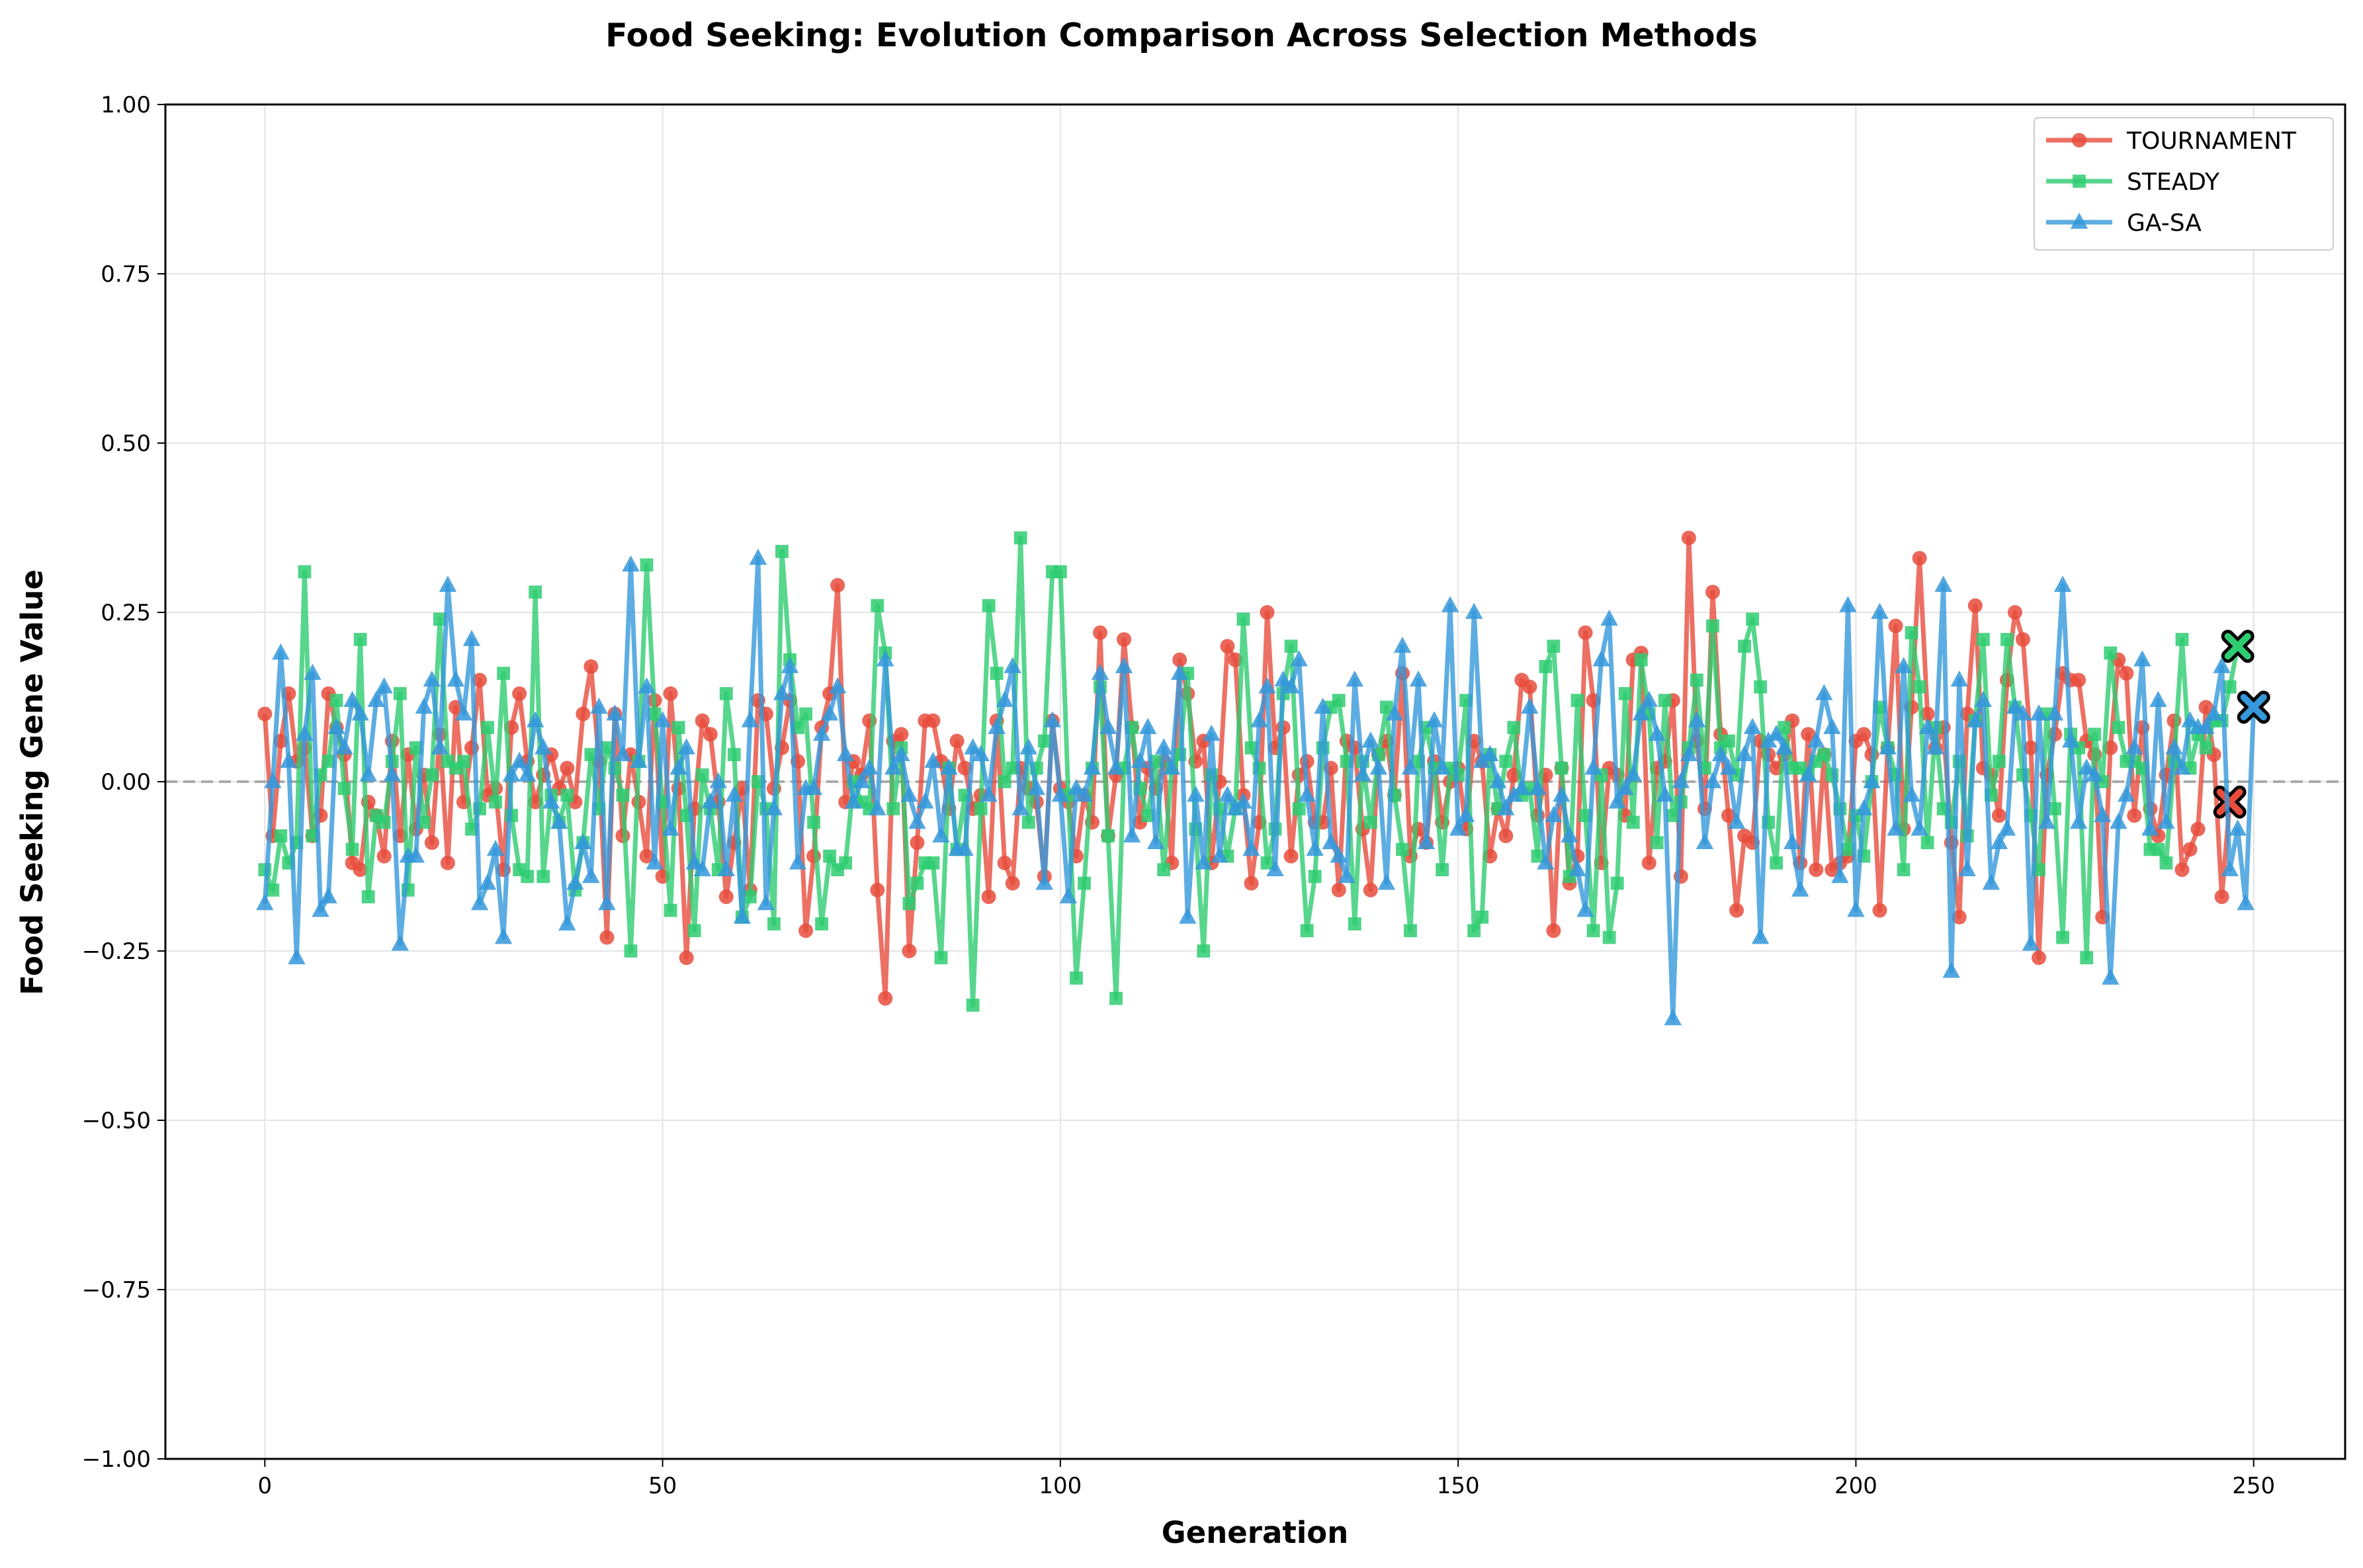  Describe the element at coordinates (662, 1486) in the screenshot. I see `x-tick-label: 50` at that location.